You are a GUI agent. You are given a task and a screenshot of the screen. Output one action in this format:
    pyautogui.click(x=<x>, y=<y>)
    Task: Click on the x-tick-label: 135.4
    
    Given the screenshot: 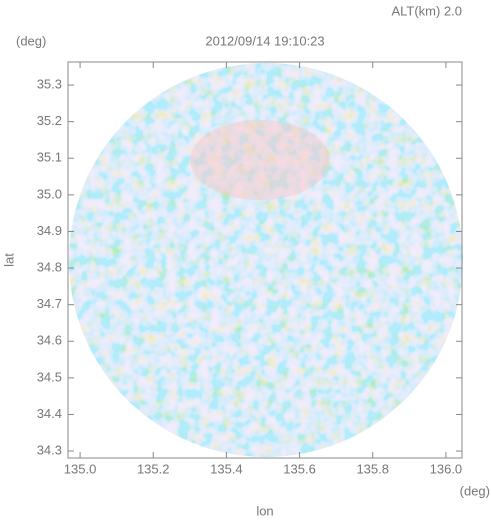 What is the action you would take?
    pyautogui.click(x=226, y=468)
    